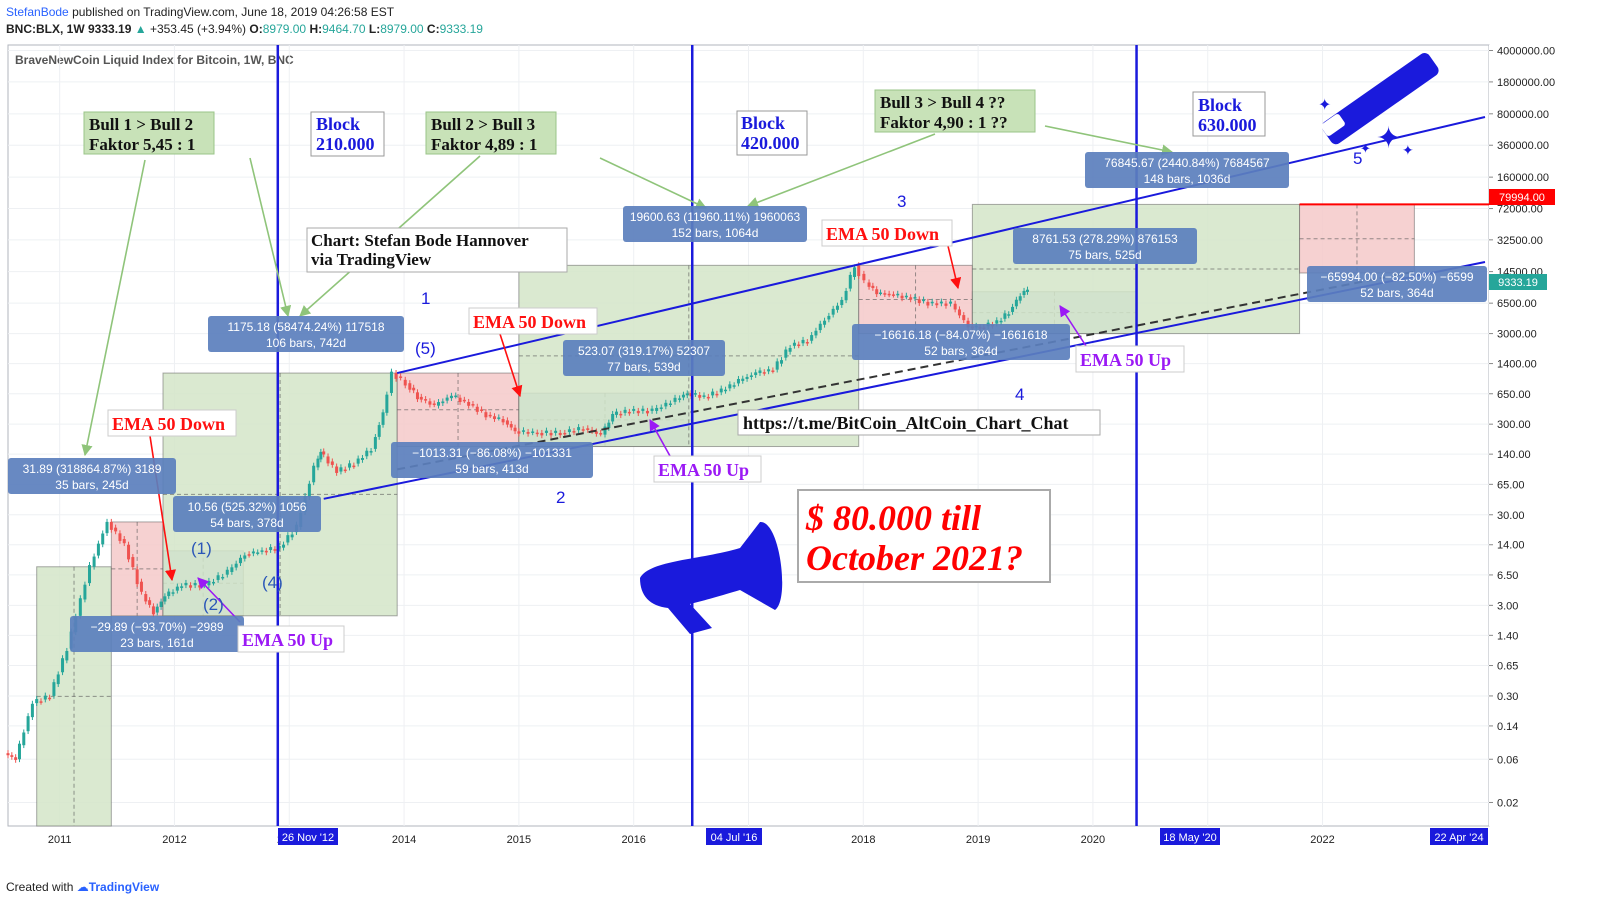  Describe the element at coordinates (124, 887) in the screenshot. I see `tradingview-brand: TradingView` at that location.